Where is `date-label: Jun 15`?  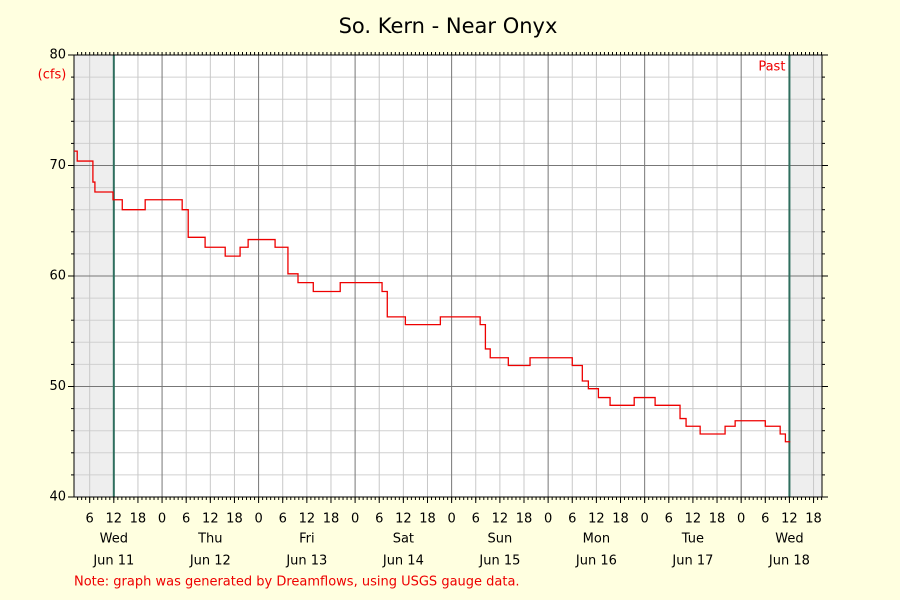
date-label: Jun 15 is located at coordinates (499, 561).